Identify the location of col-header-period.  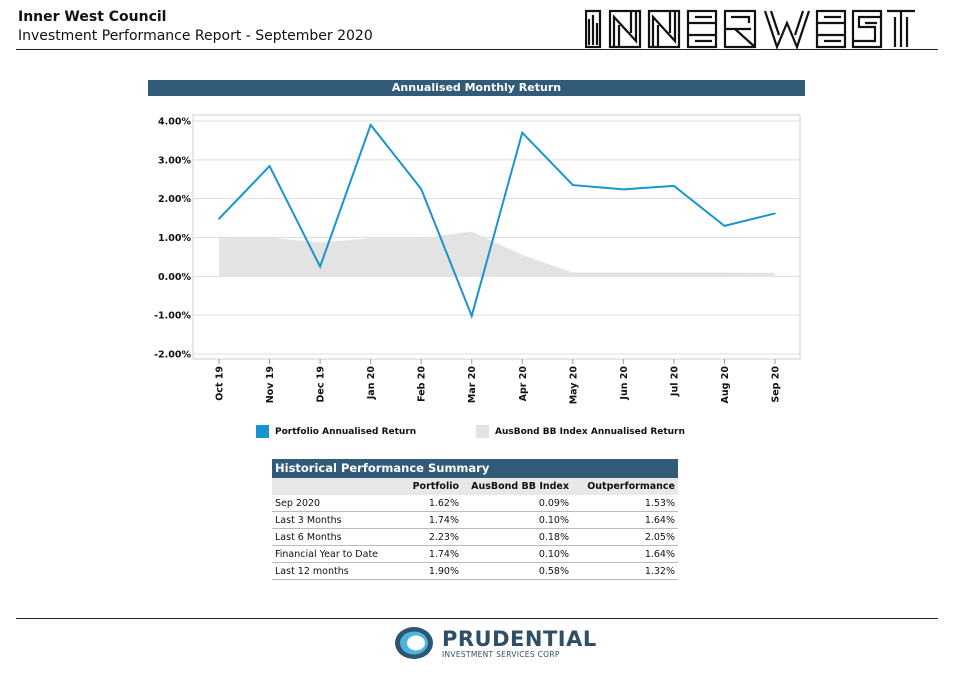
(327, 486).